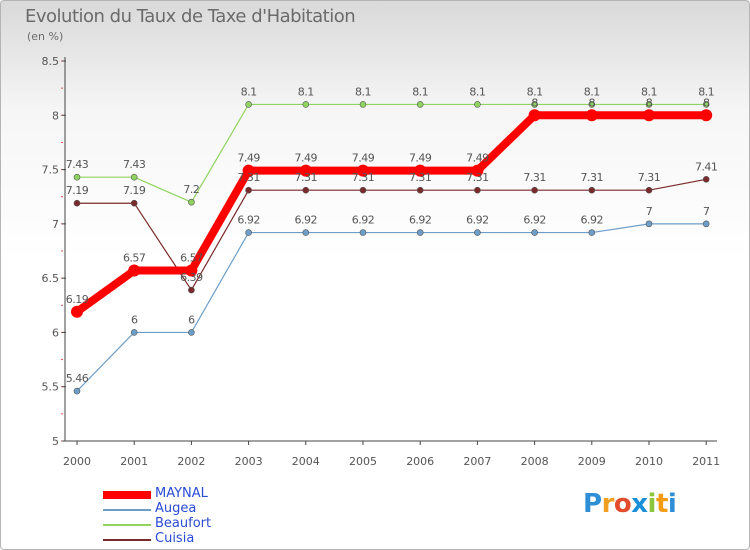 This screenshot has height=550, width=750. Describe the element at coordinates (201, 494) in the screenshot. I see `legend-item-maynal: MAYNAL` at that location.